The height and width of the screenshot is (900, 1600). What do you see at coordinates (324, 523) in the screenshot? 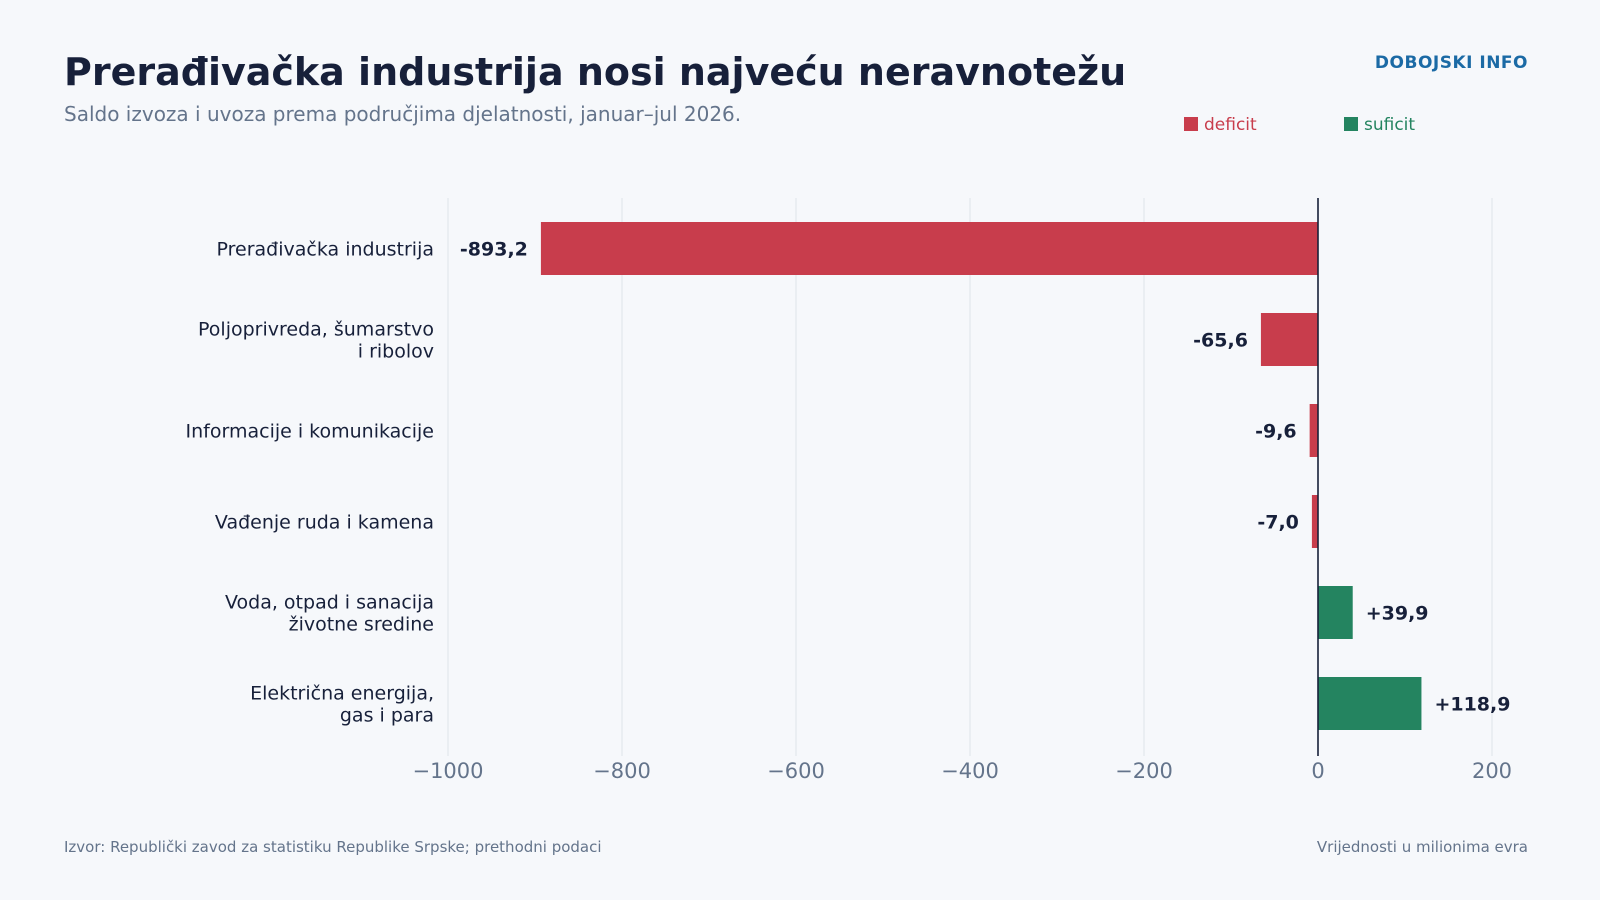
I see `category-label: Vađenje ruda i kamena` at bounding box center [324, 523].